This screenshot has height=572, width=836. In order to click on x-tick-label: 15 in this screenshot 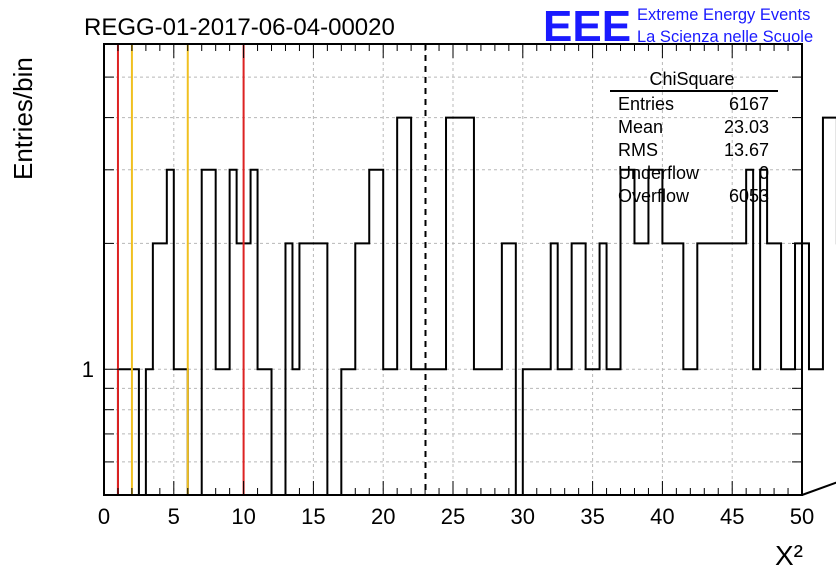, I will do `click(313, 516)`.